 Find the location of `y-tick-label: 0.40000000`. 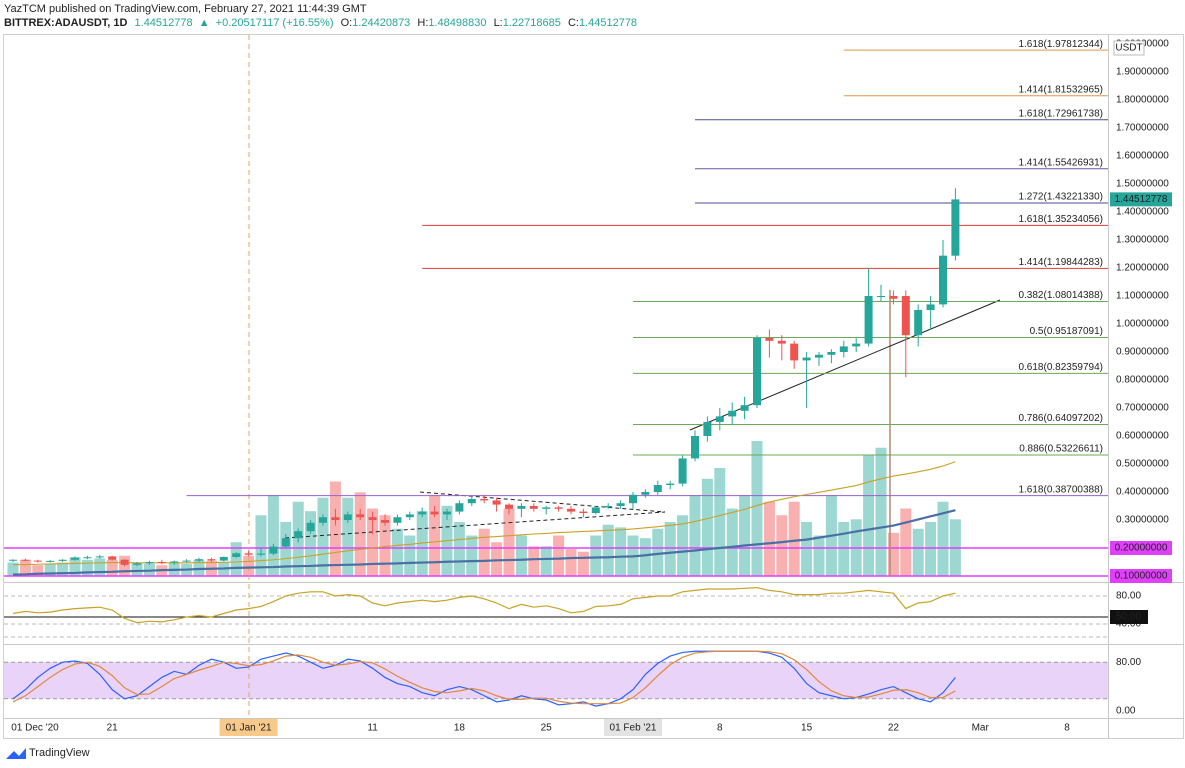

y-tick-label: 0.40000000 is located at coordinates (1142, 492).